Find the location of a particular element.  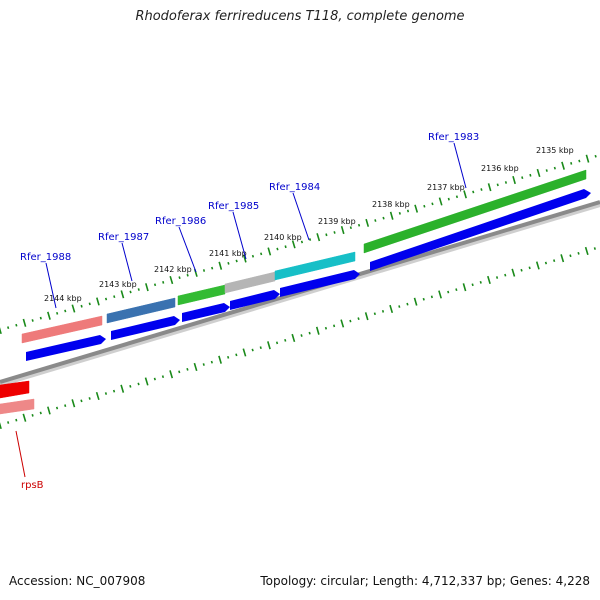

gene-label-rfer-1985: Rfer_1985 is located at coordinates (233, 206).